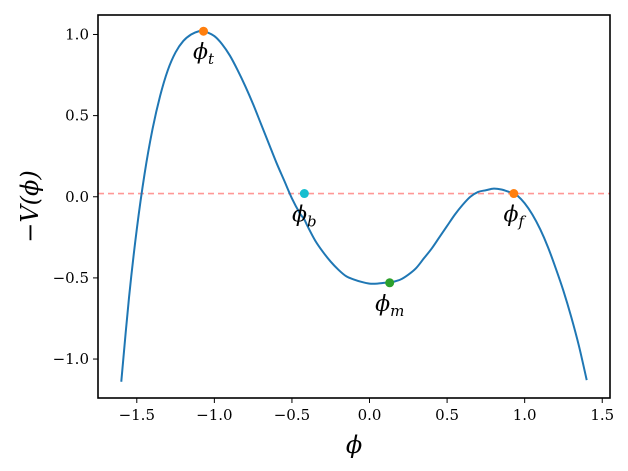 The width and height of the screenshot is (628, 471). What do you see at coordinates (354, 445) in the screenshot?
I see `x-axis-label: ϕ` at bounding box center [354, 445].